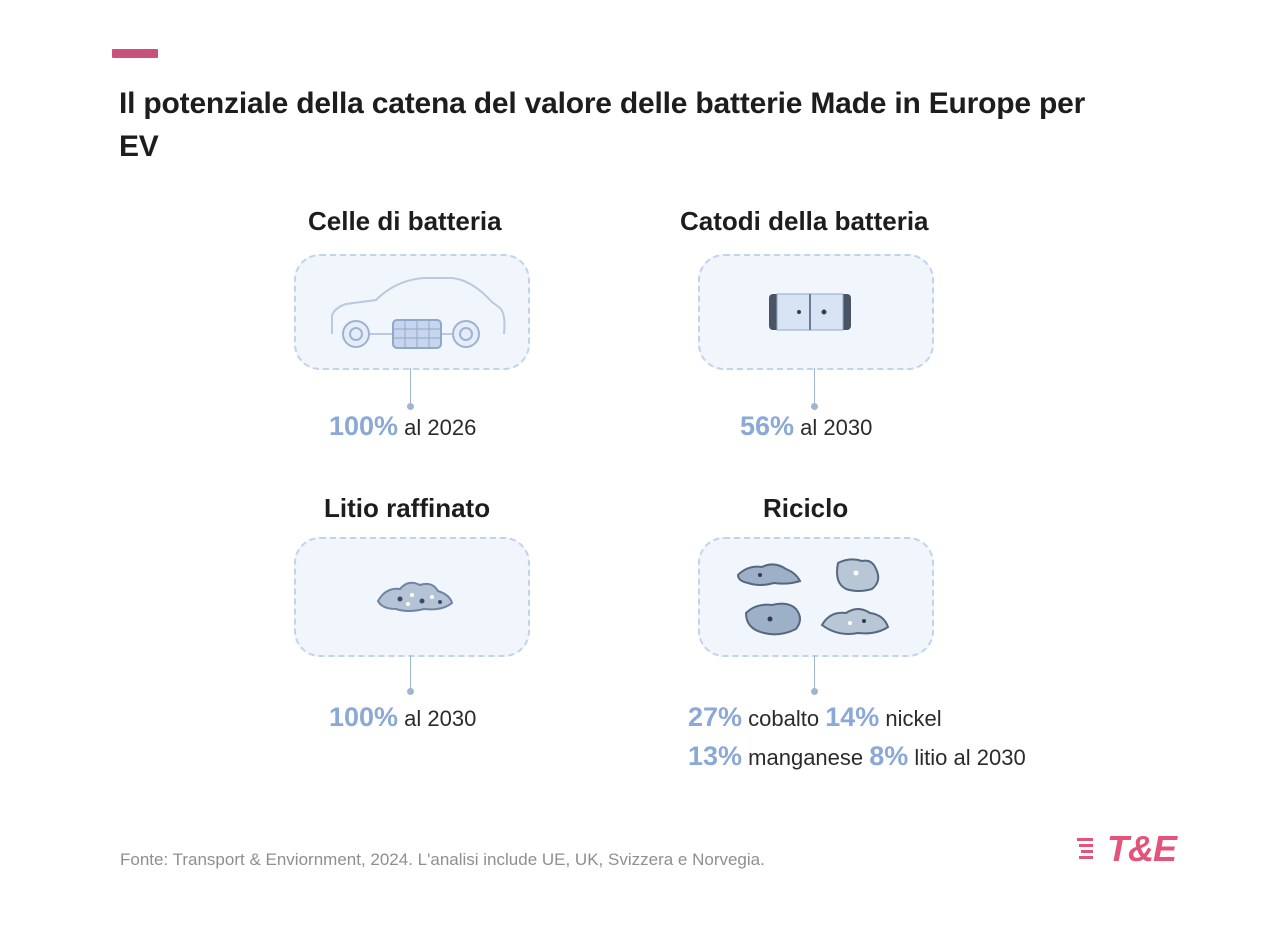 This screenshot has height=936, width=1280. What do you see at coordinates (410, 389) in the screenshot?
I see `connector-celle` at bounding box center [410, 389].